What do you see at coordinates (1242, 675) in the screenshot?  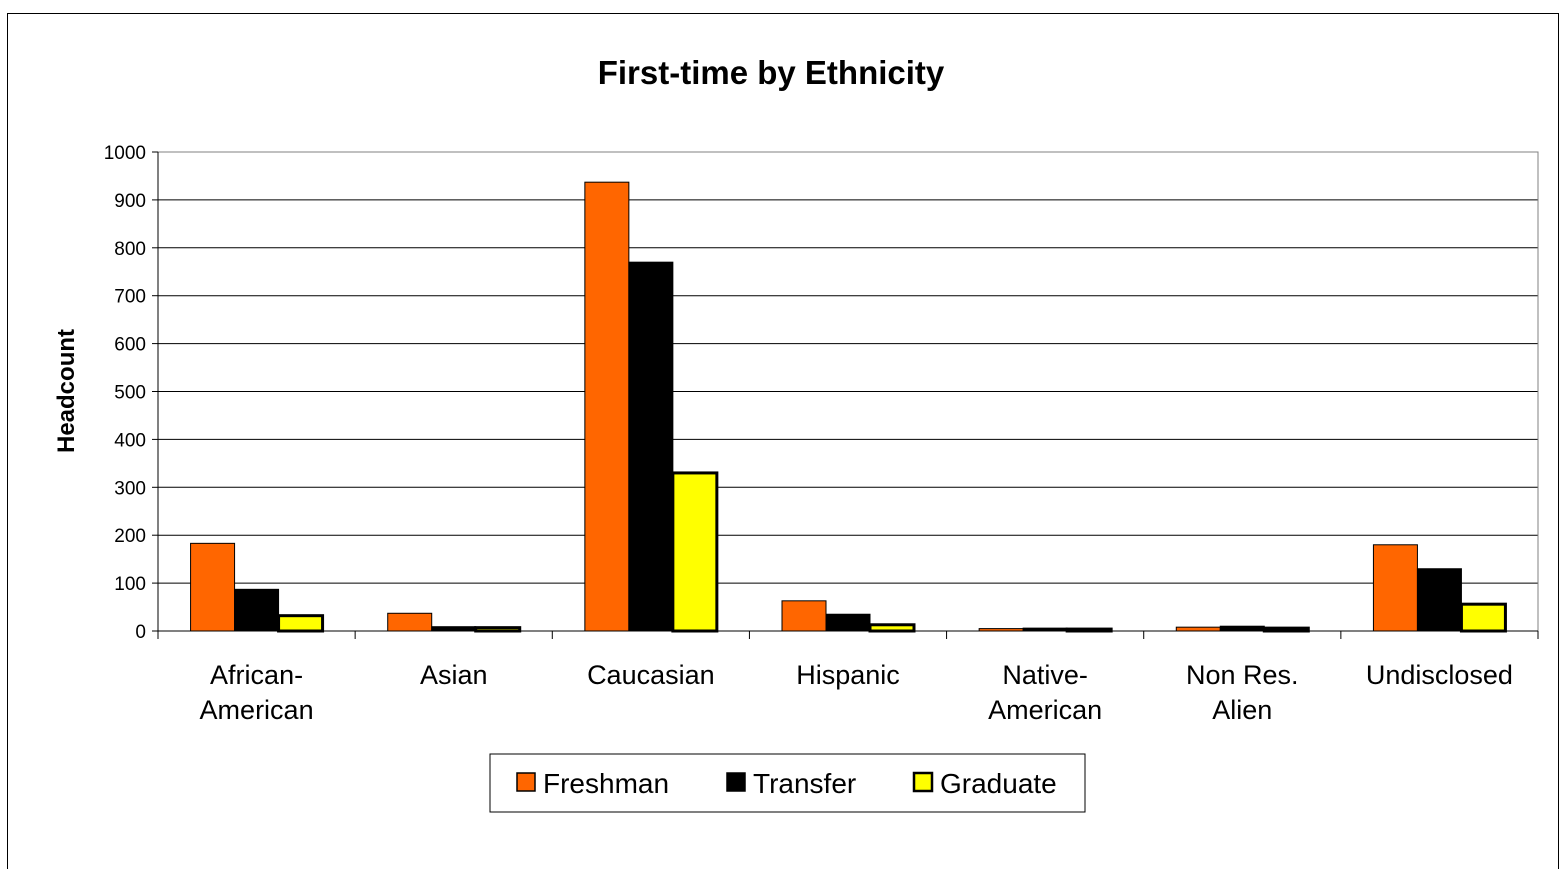 I see `x-tick-label: Non Res.` at bounding box center [1242, 675].